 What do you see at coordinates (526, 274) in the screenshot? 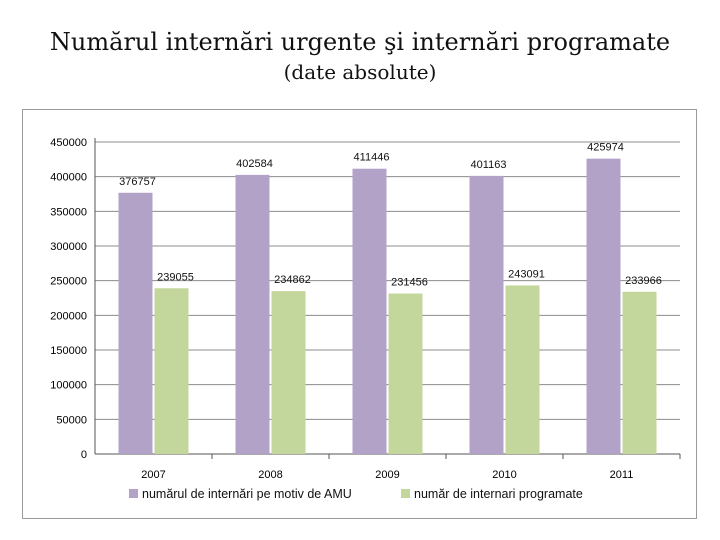
I see `data-label: 243091` at bounding box center [526, 274].